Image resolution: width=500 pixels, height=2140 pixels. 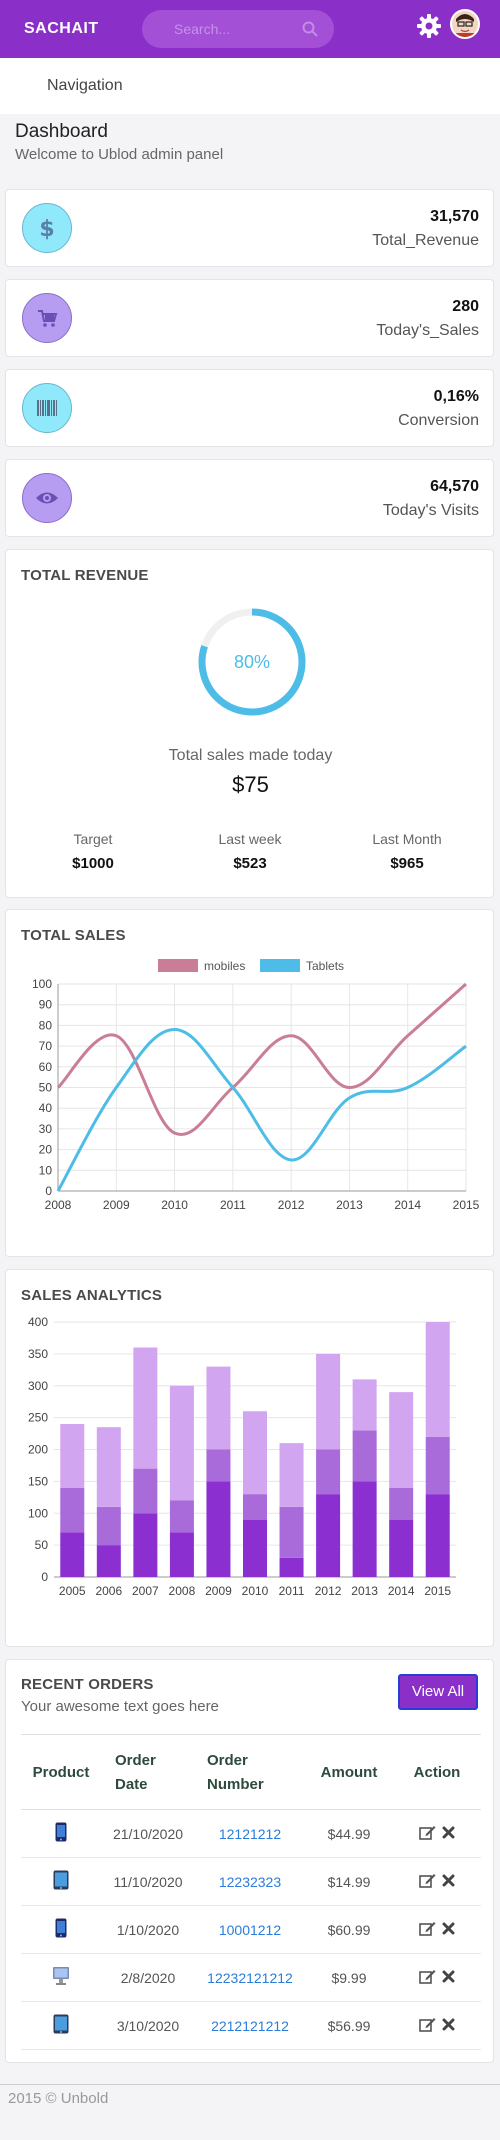 What do you see at coordinates (46, 1046) in the screenshot?
I see `y-tick-label: 70` at bounding box center [46, 1046].